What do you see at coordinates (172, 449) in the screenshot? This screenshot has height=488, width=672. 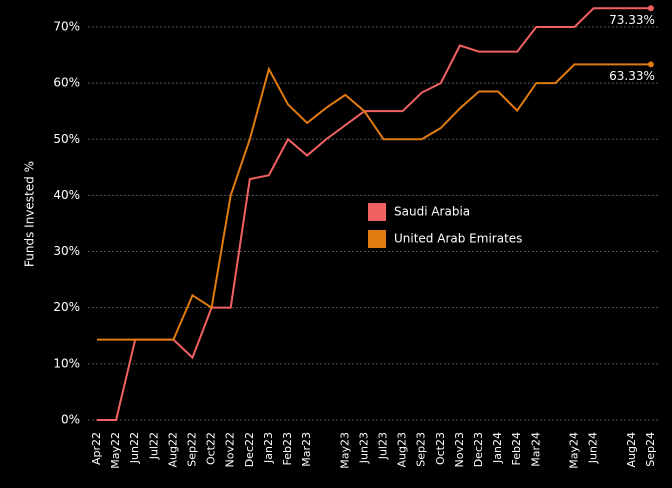 I see `x-tick-label: Aug22` at bounding box center [172, 449].